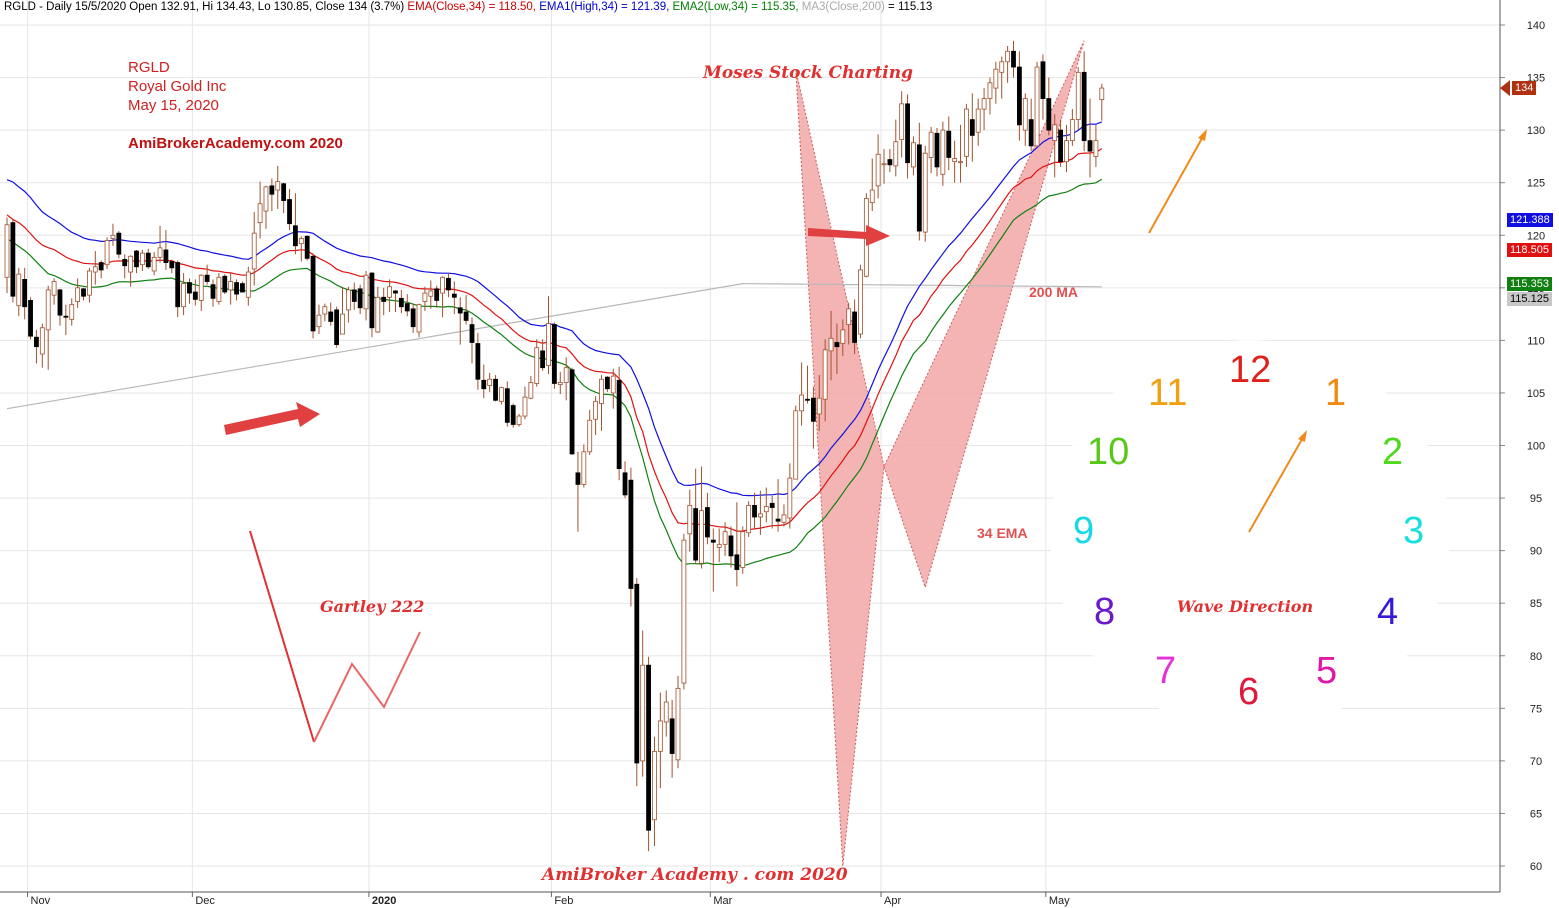 This screenshot has width=1559, height=908. Describe the element at coordinates (1536, 184) in the screenshot. I see `y-tick-label: 125` at that location.